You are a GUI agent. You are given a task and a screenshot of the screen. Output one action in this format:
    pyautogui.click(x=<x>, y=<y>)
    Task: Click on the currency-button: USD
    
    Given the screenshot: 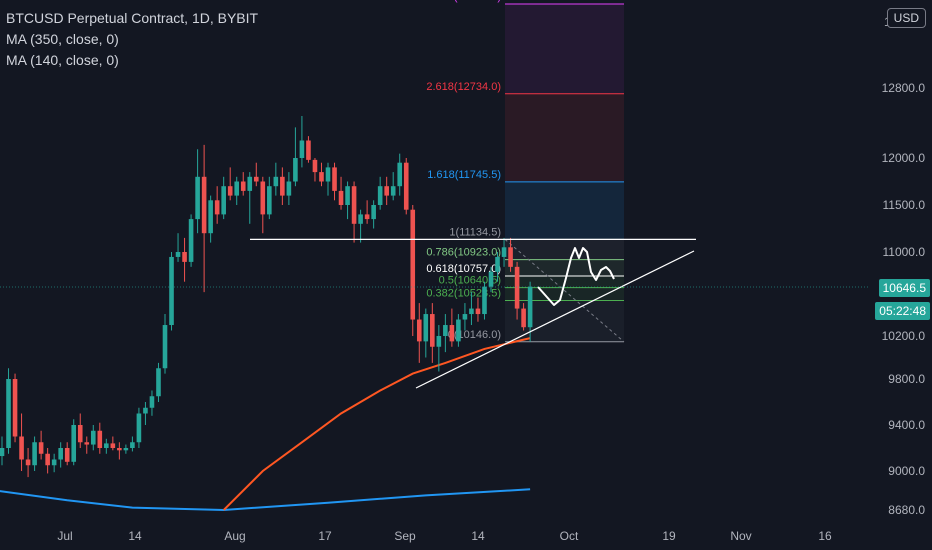 What is the action you would take?
    pyautogui.click(x=906, y=18)
    